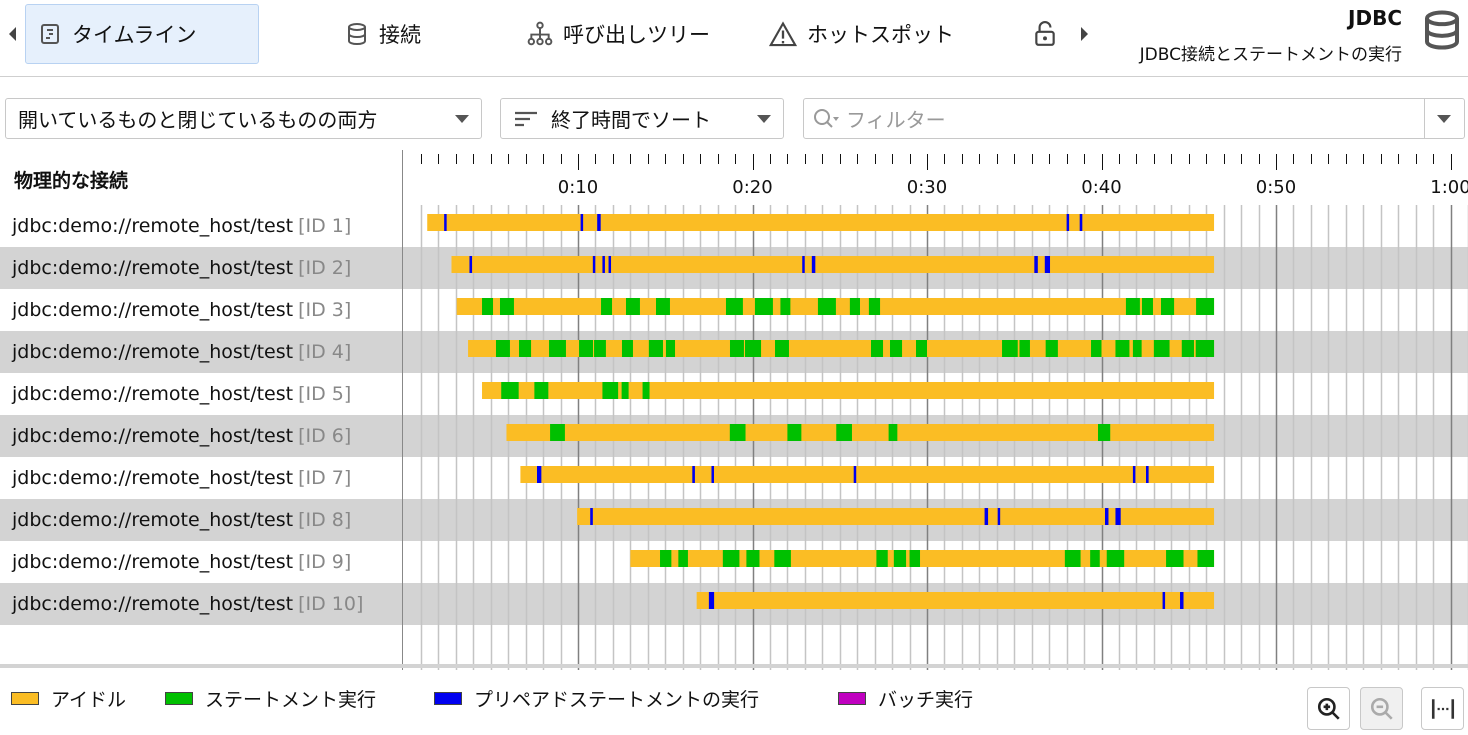 The height and width of the screenshot is (735, 1468). What do you see at coordinates (1045, 34) in the screenshot?
I see `tab-locking` at bounding box center [1045, 34].